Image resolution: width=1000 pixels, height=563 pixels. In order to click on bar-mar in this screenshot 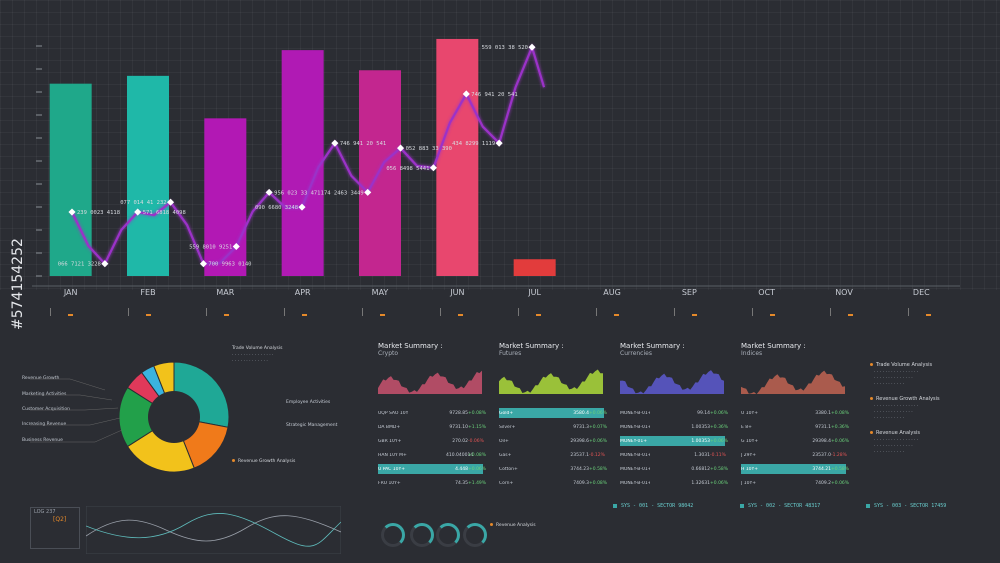, I will do `click(225, 197)`.